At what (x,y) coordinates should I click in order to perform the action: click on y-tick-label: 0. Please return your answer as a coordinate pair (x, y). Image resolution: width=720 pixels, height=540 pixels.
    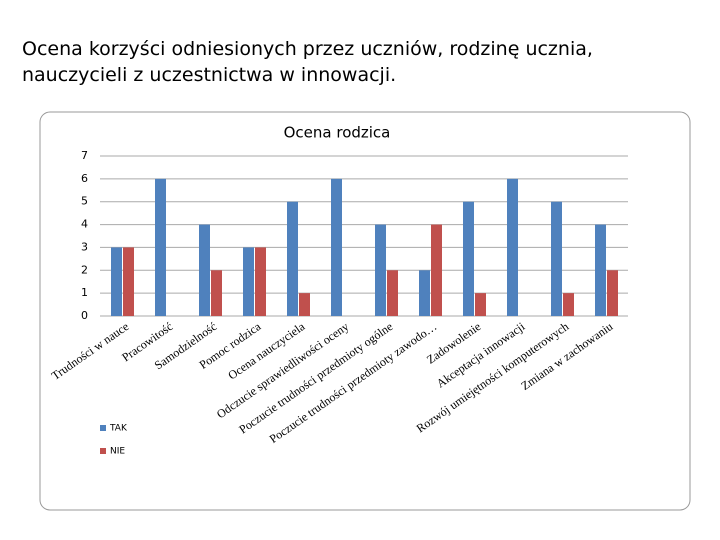
    Looking at the image, I should click on (84, 315).